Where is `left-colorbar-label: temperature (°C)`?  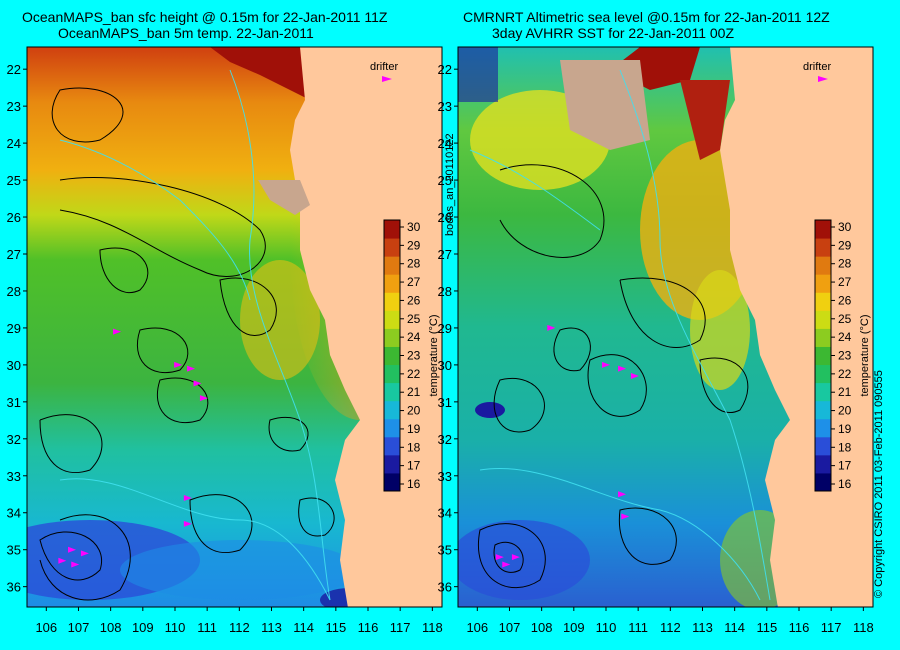
left-colorbar-label: temperature (°C) is located at coordinates (434, 355).